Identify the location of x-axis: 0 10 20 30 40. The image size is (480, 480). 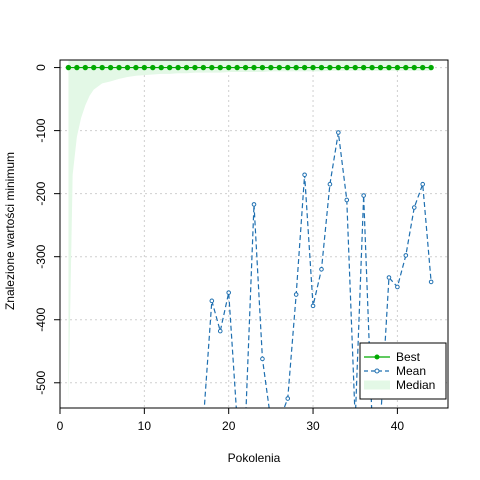
(231, 420).